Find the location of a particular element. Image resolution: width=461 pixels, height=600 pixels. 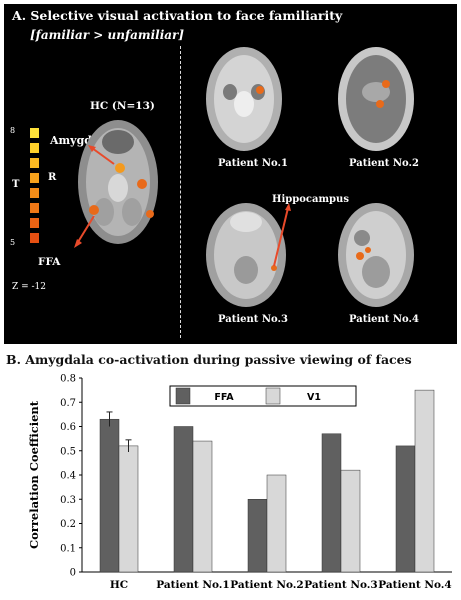

panel-divider is located at coordinates (180, 192).